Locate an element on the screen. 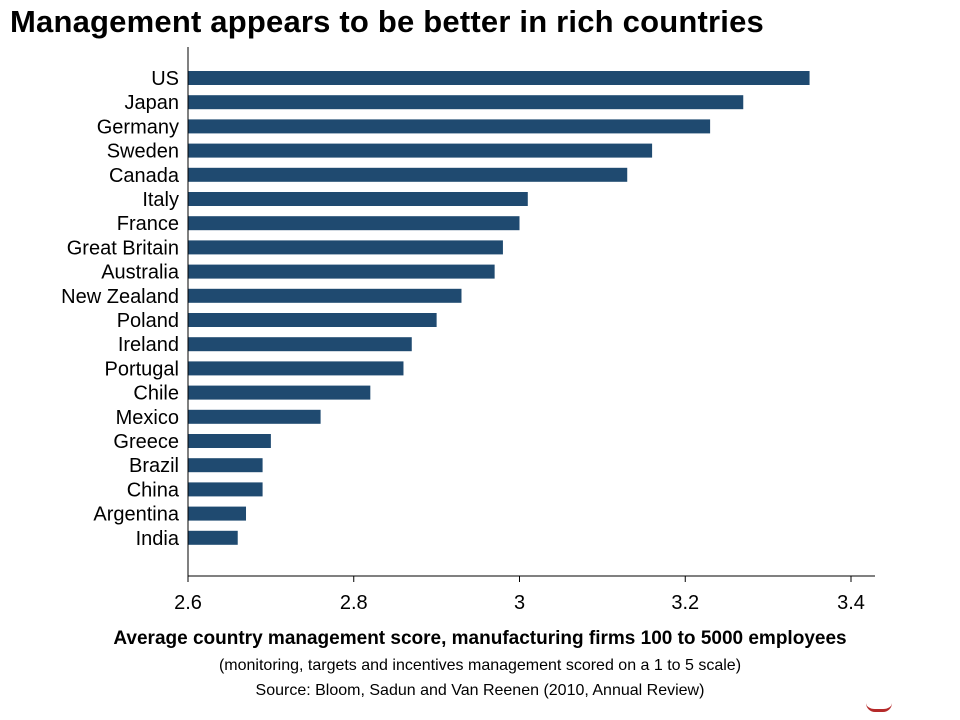 The width and height of the screenshot is (960, 720). category-label: Japan is located at coordinates (152, 103).